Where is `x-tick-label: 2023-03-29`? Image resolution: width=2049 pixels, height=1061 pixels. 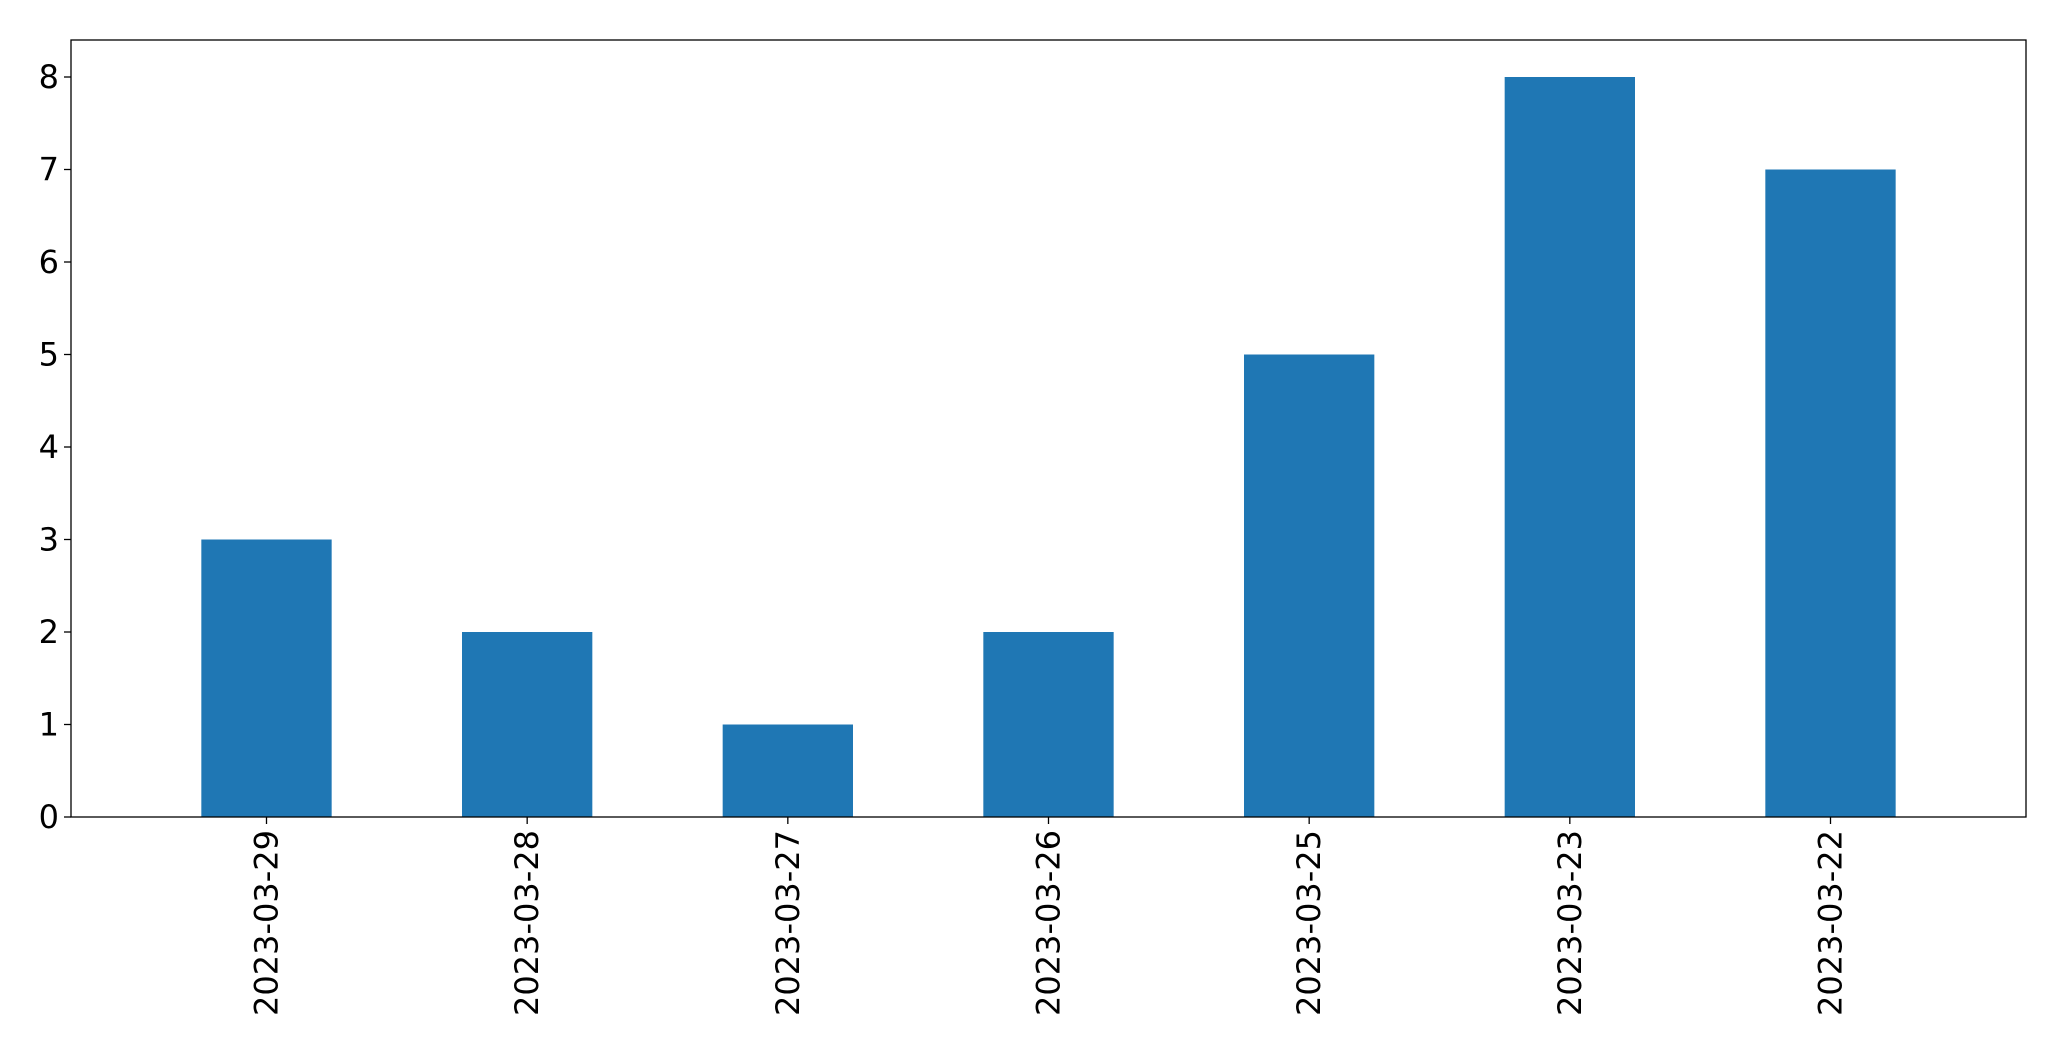
x-tick-label: 2023-03-29 is located at coordinates (267, 923).